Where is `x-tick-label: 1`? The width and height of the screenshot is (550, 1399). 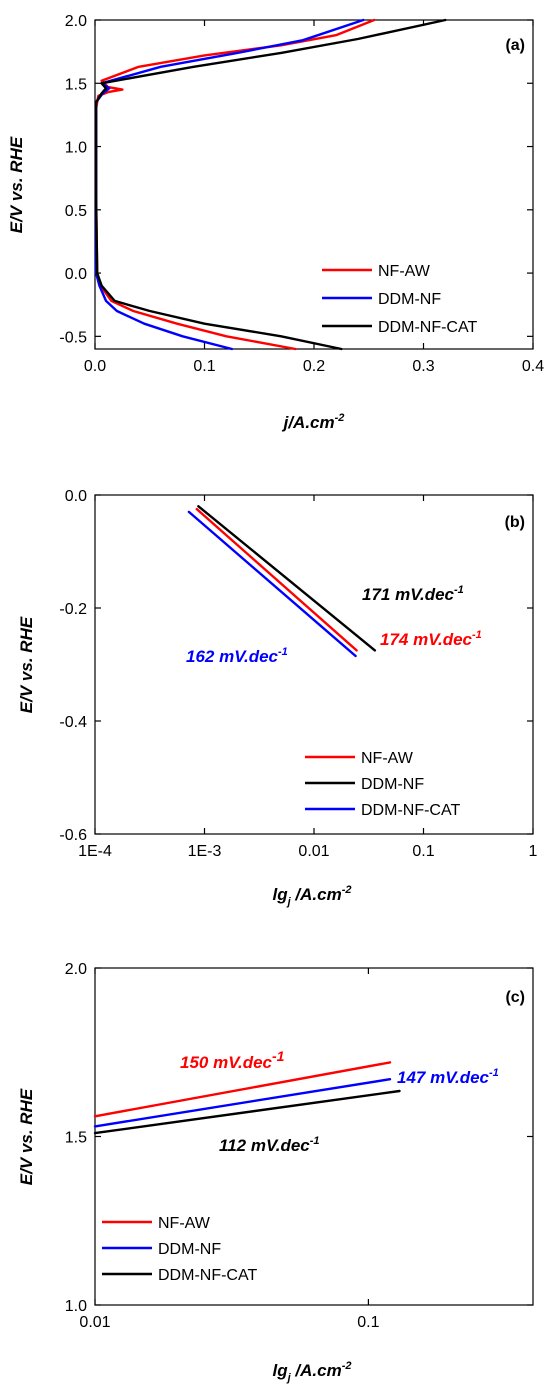
x-tick-label: 1 is located at coordinates (533, 851).